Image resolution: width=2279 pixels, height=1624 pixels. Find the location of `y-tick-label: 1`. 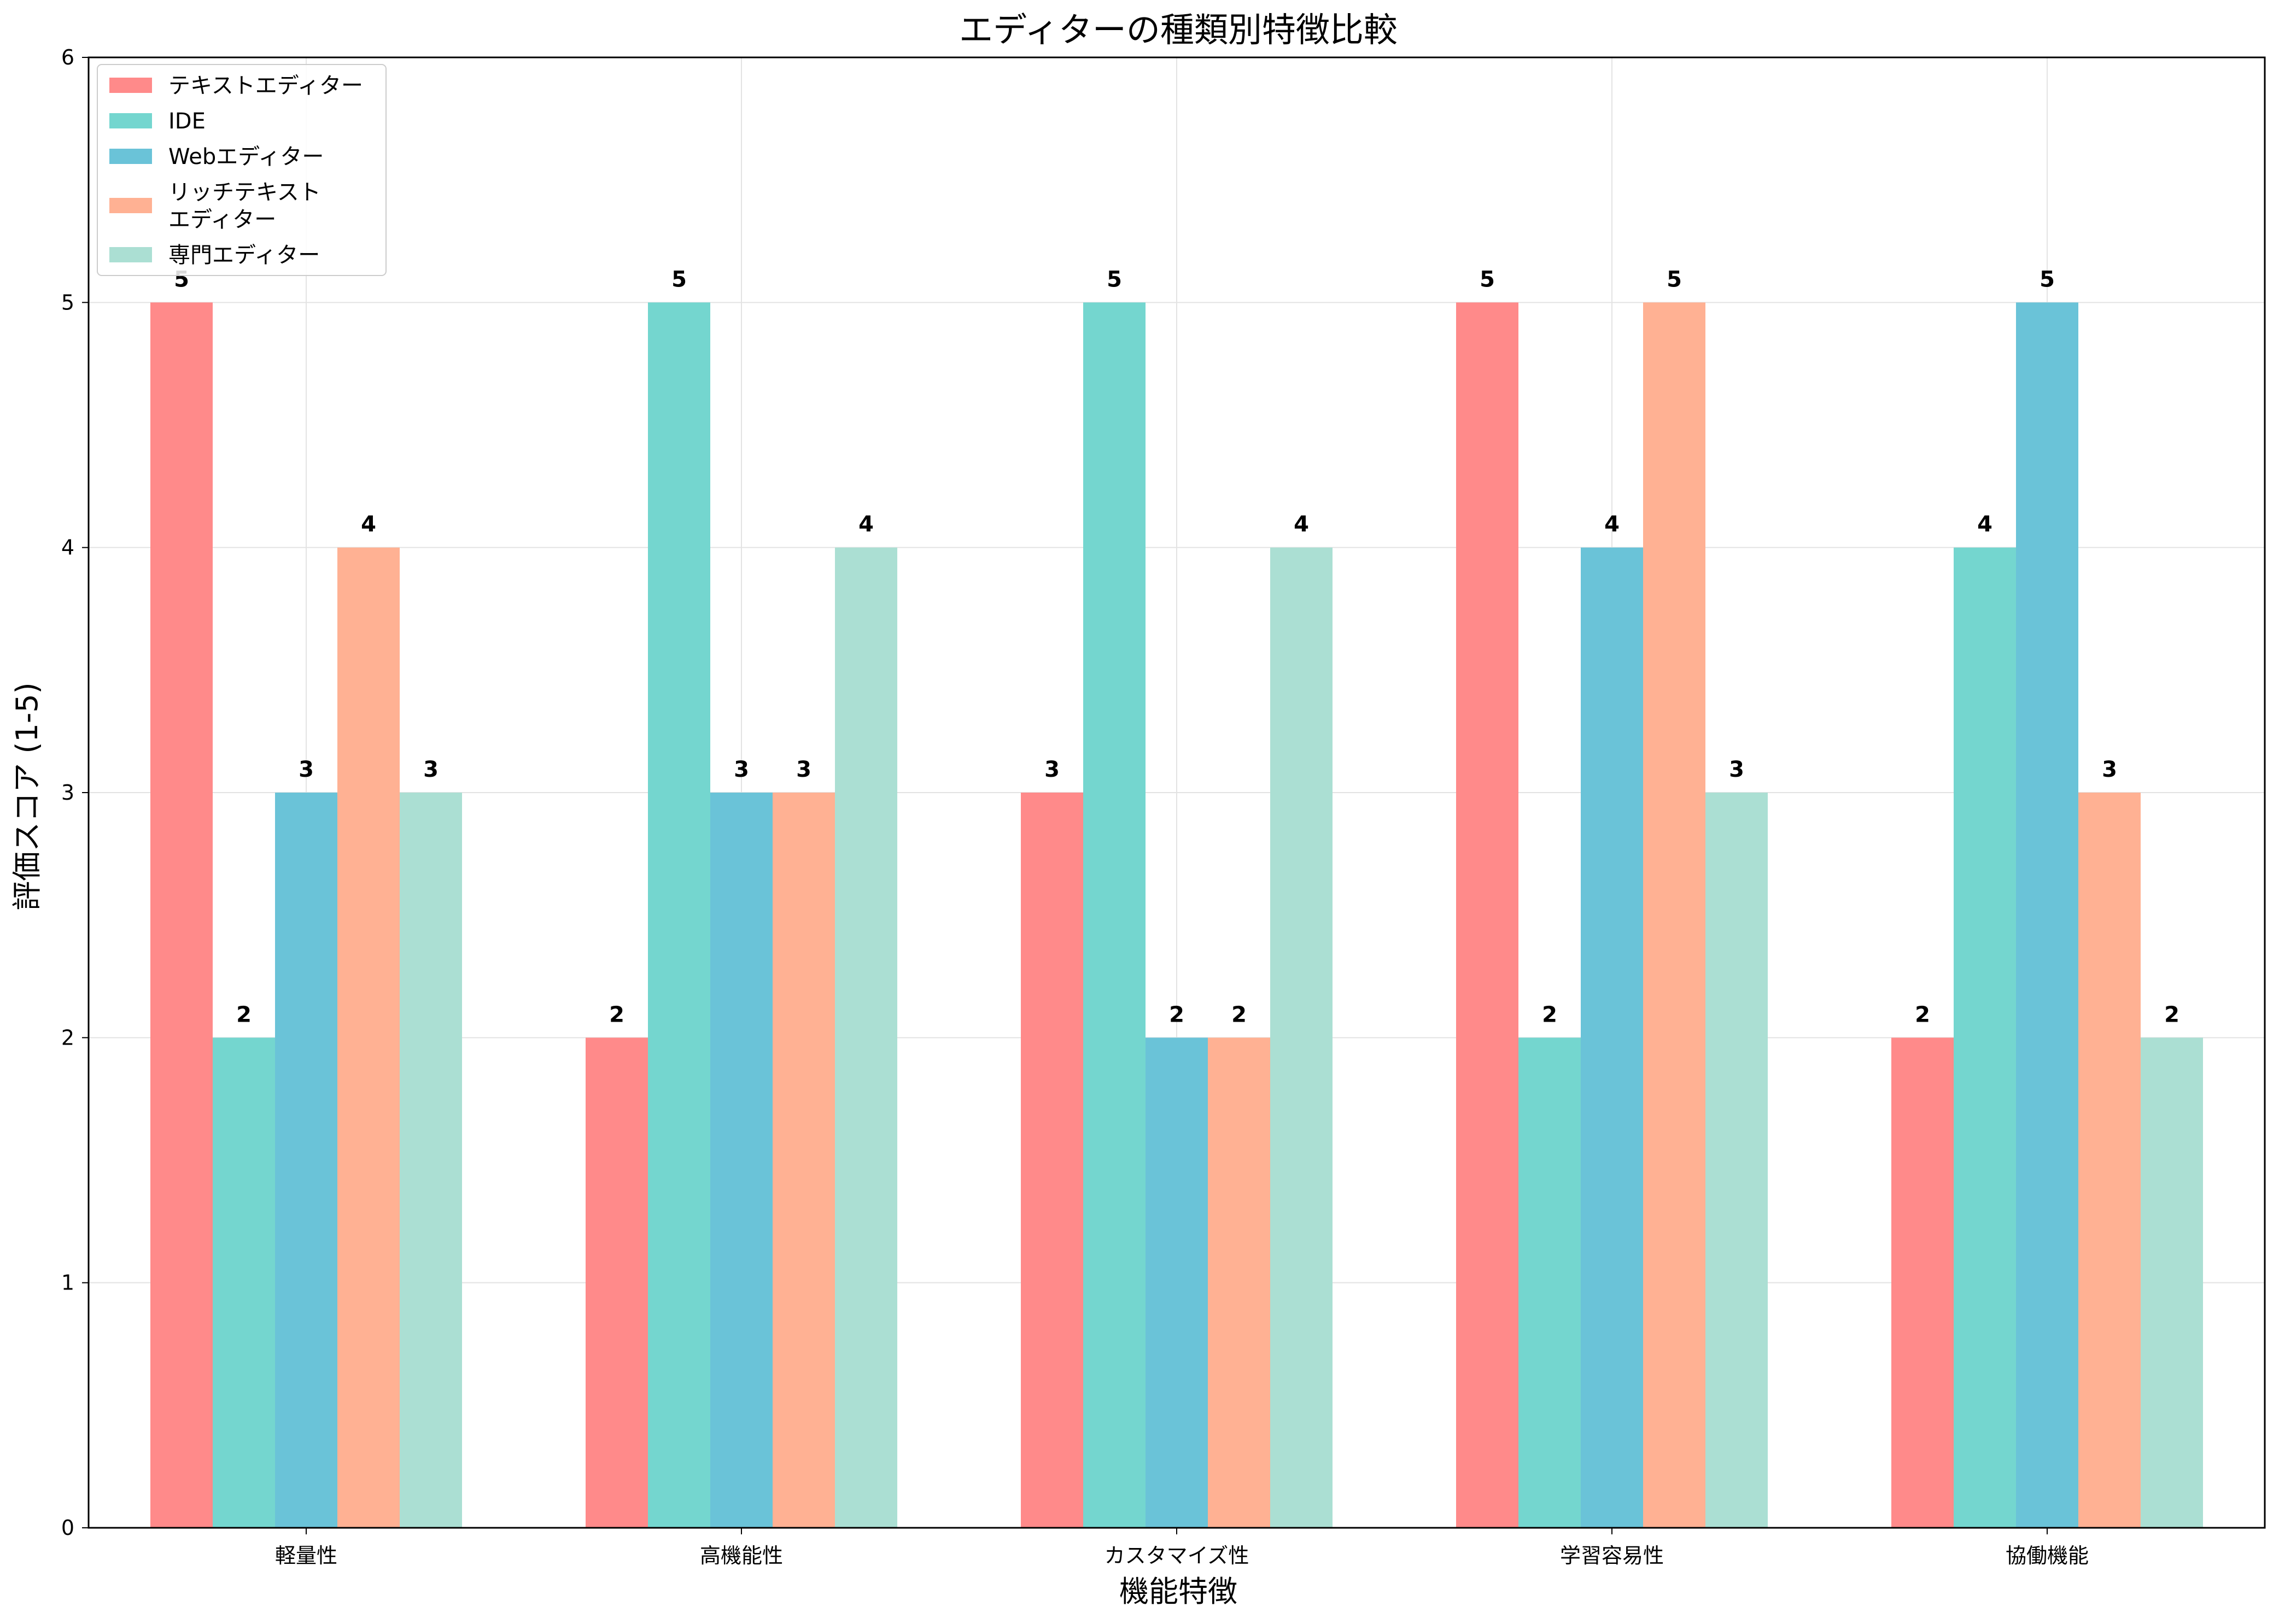

y-tick-label: 1 is located at coordinates (67, 1283).